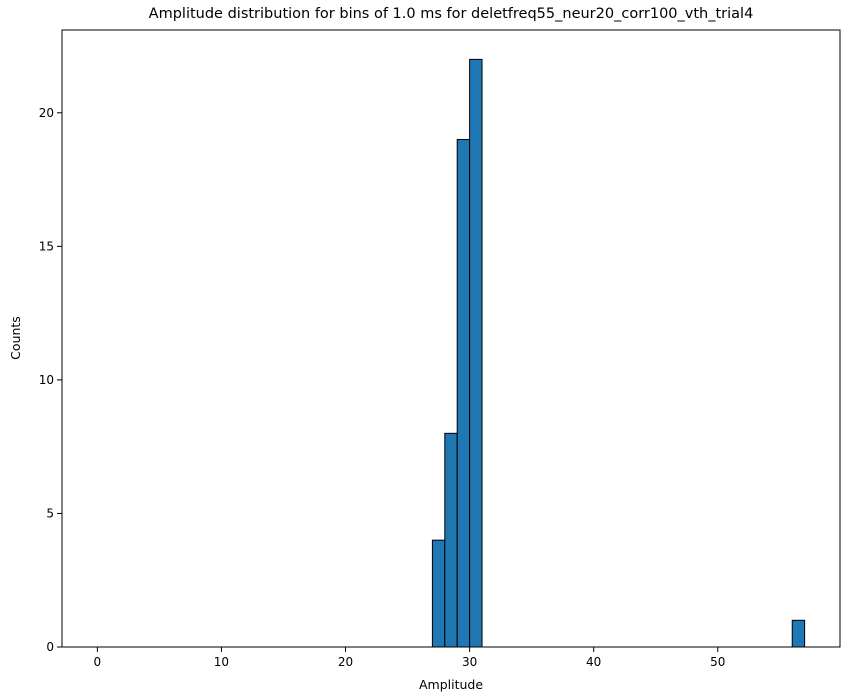  I want to click on y-axis-label: Counts, so click(15, 338).